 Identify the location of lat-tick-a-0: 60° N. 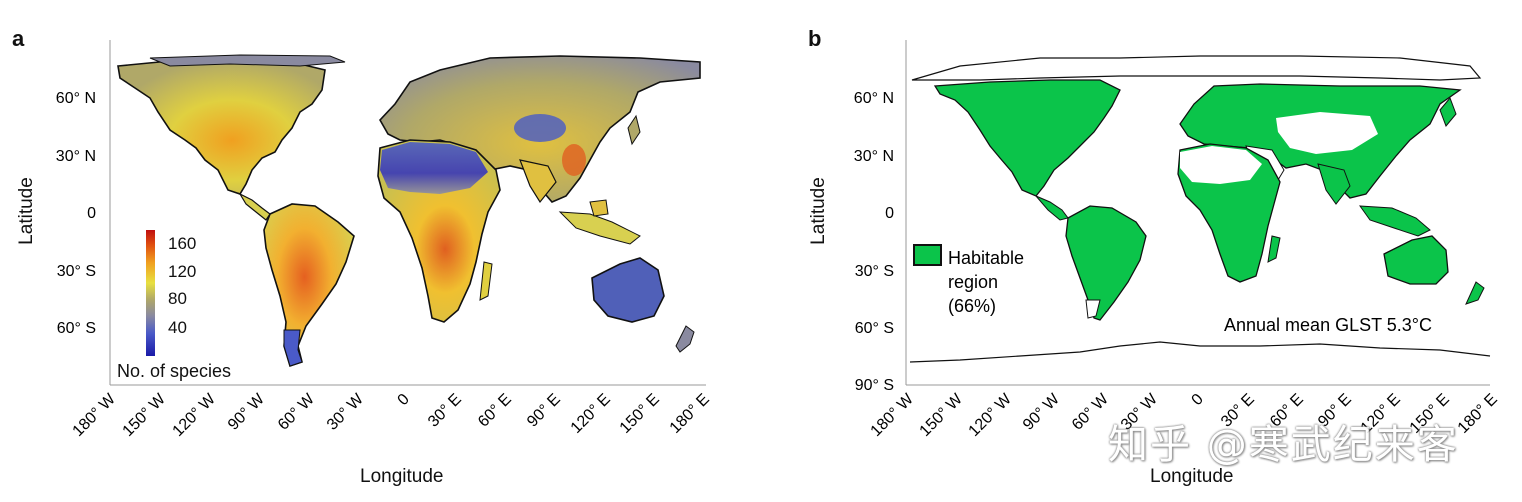
(76, 98).